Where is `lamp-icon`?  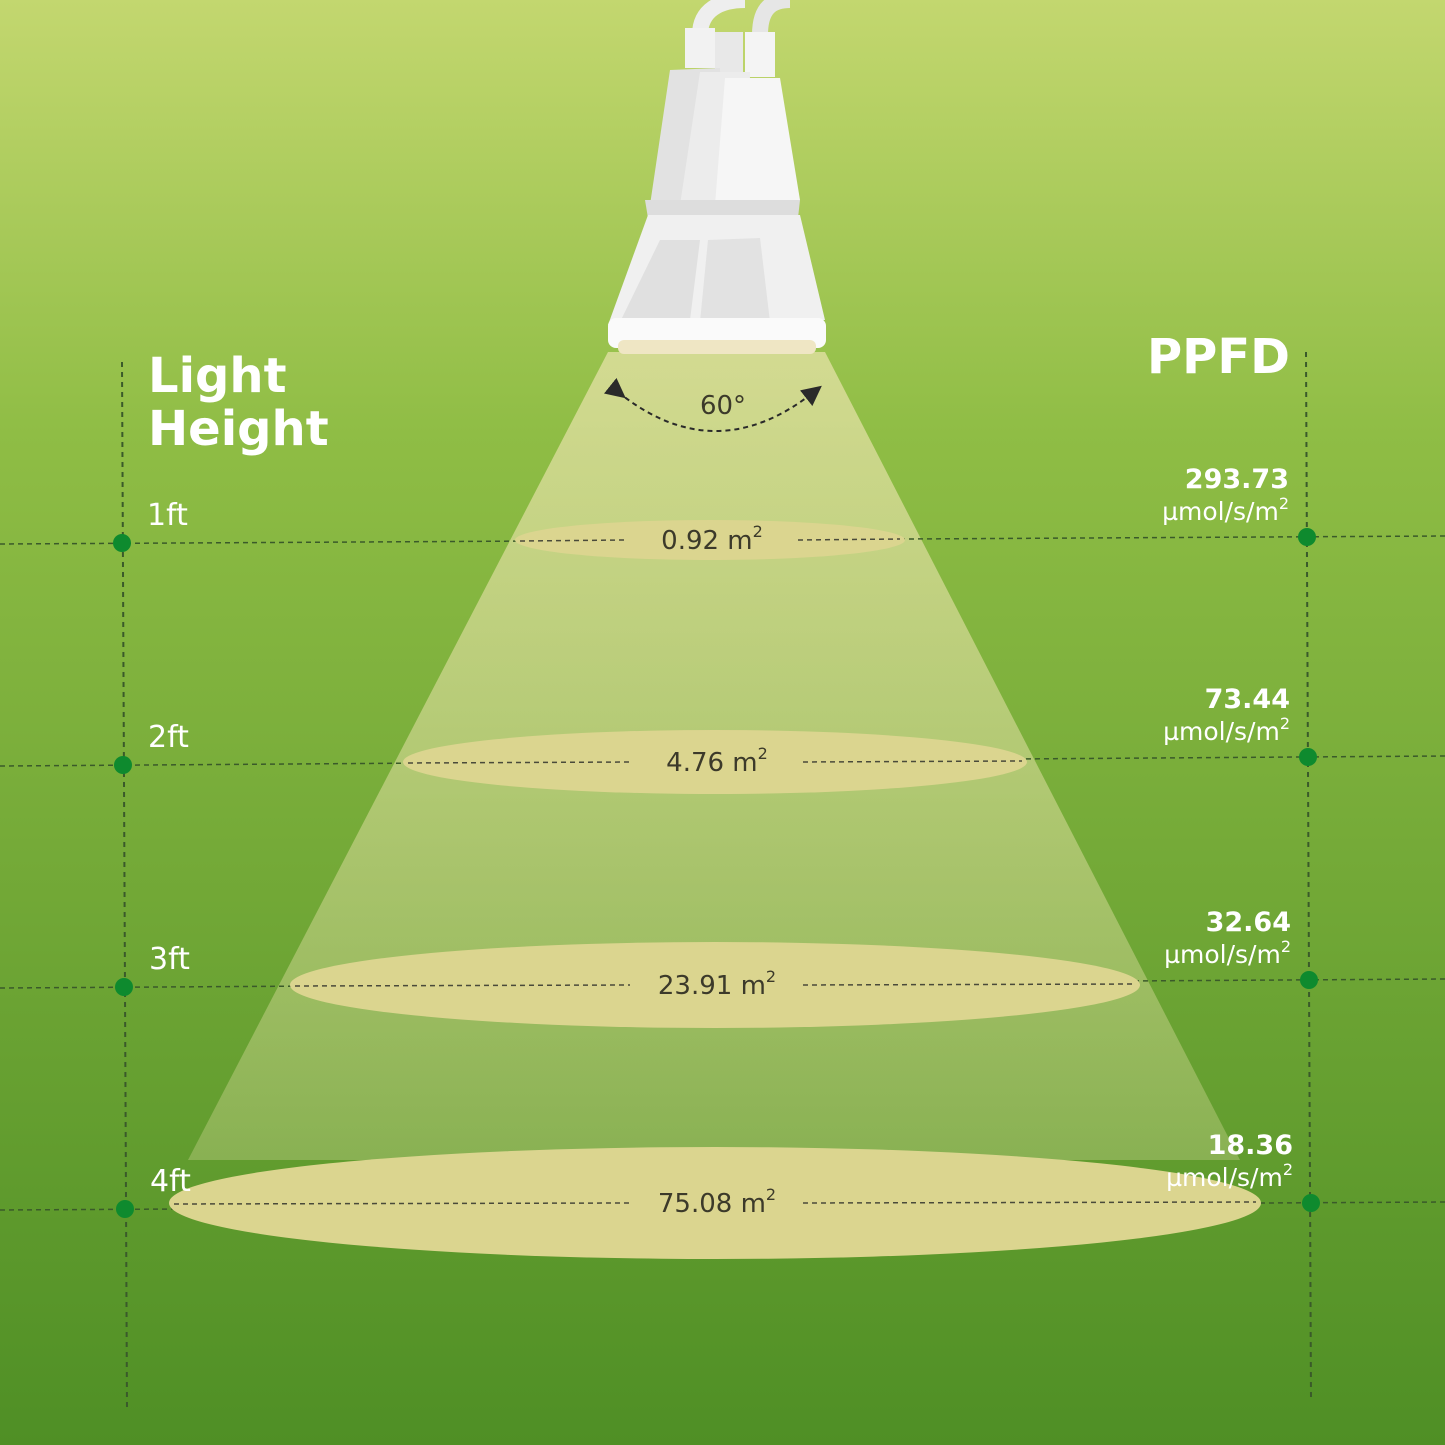
lamp-icon is located at coordinates (717, 177).